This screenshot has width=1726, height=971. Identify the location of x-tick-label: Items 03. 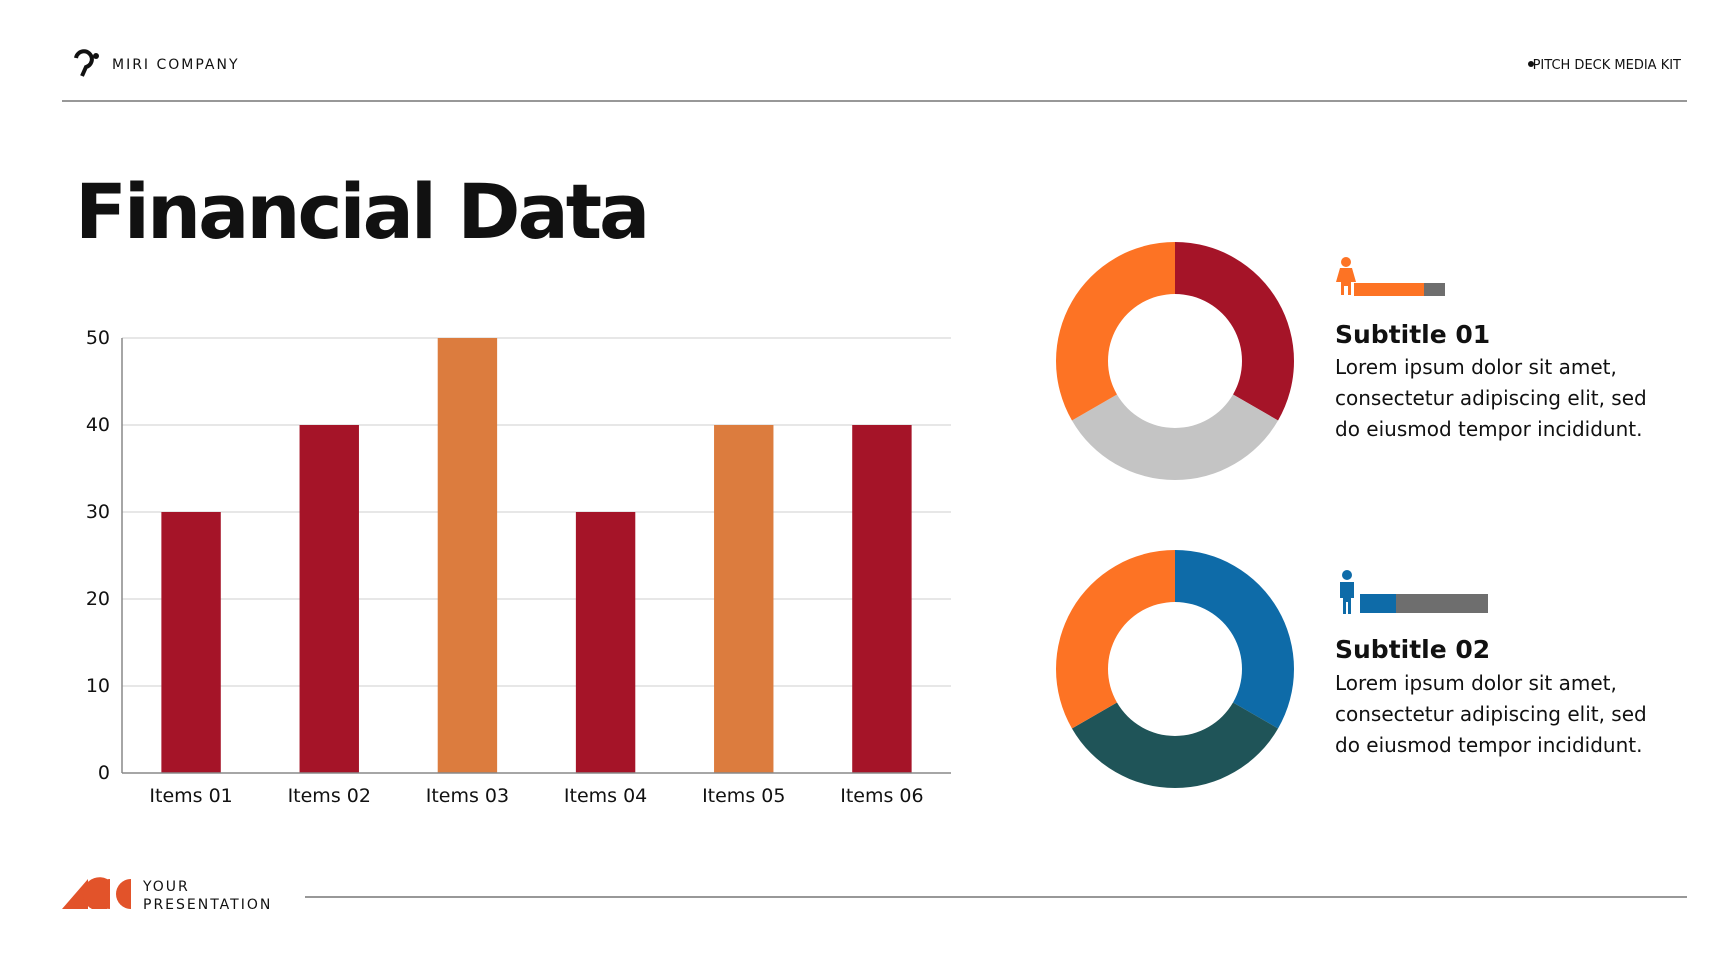
(467, 796).